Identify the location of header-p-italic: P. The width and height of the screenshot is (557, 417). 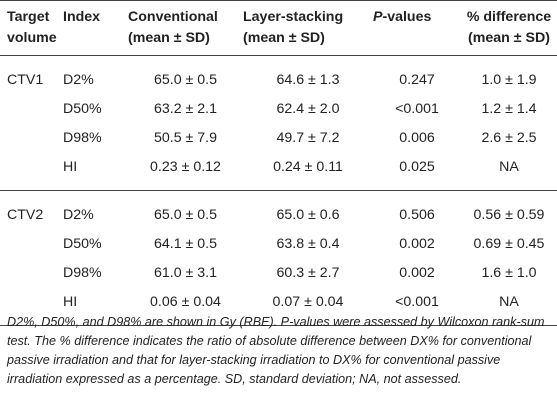
(378, 17).